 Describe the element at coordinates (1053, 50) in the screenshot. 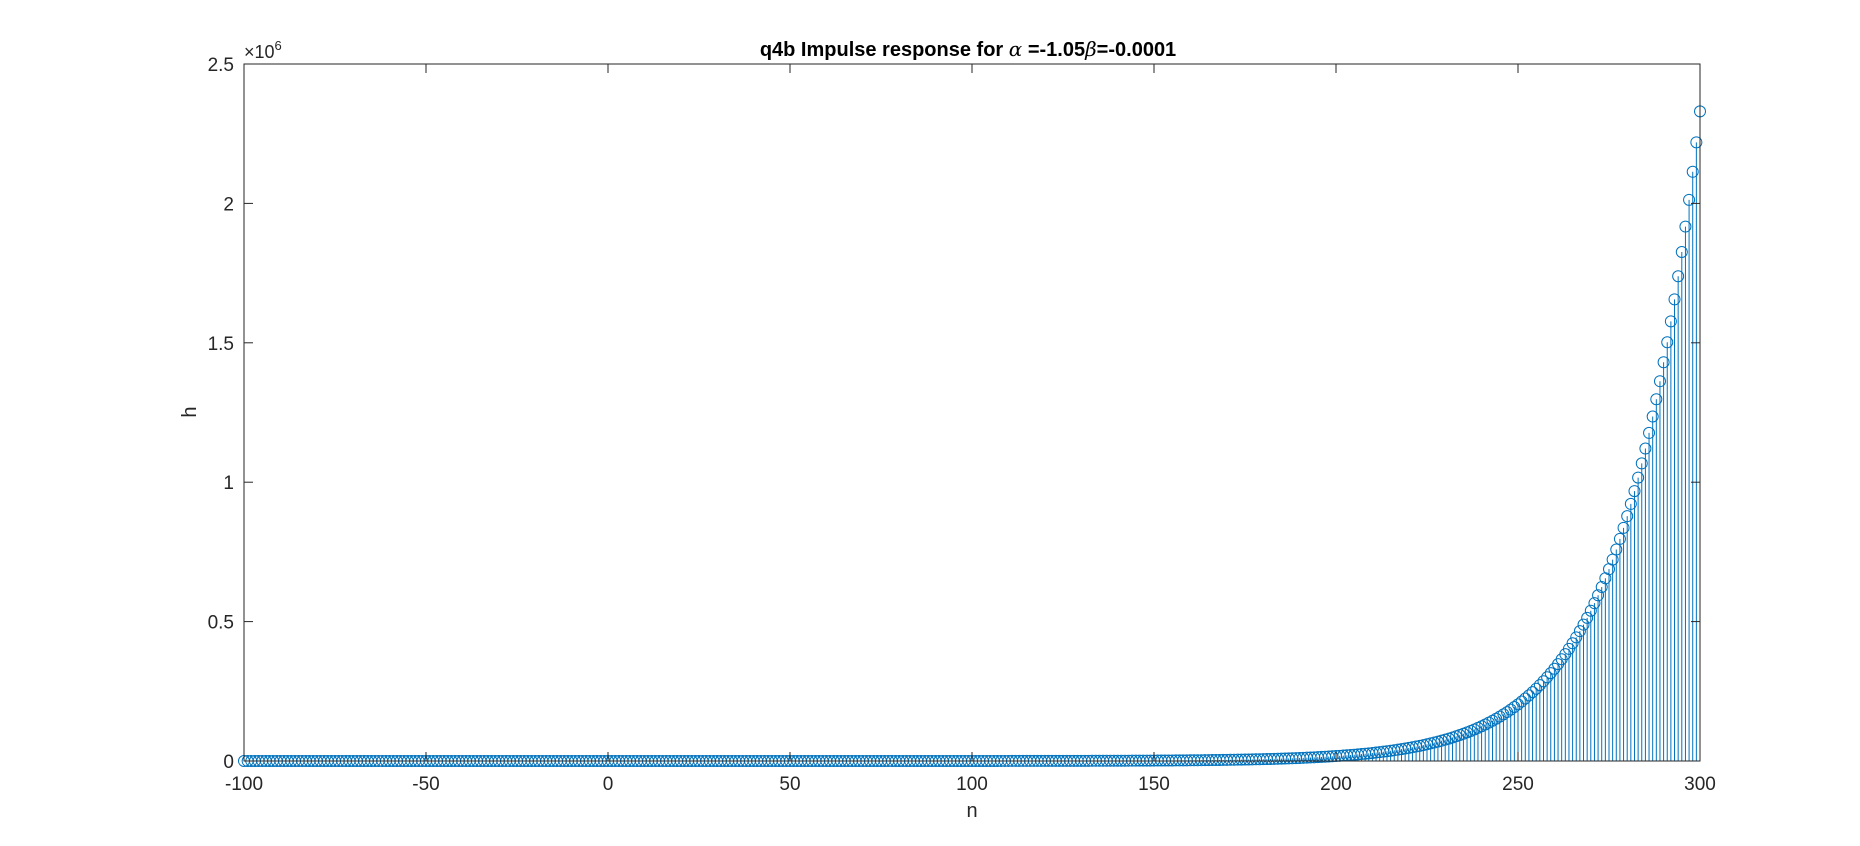

I see `title-text-2: =-1.05` at that location.